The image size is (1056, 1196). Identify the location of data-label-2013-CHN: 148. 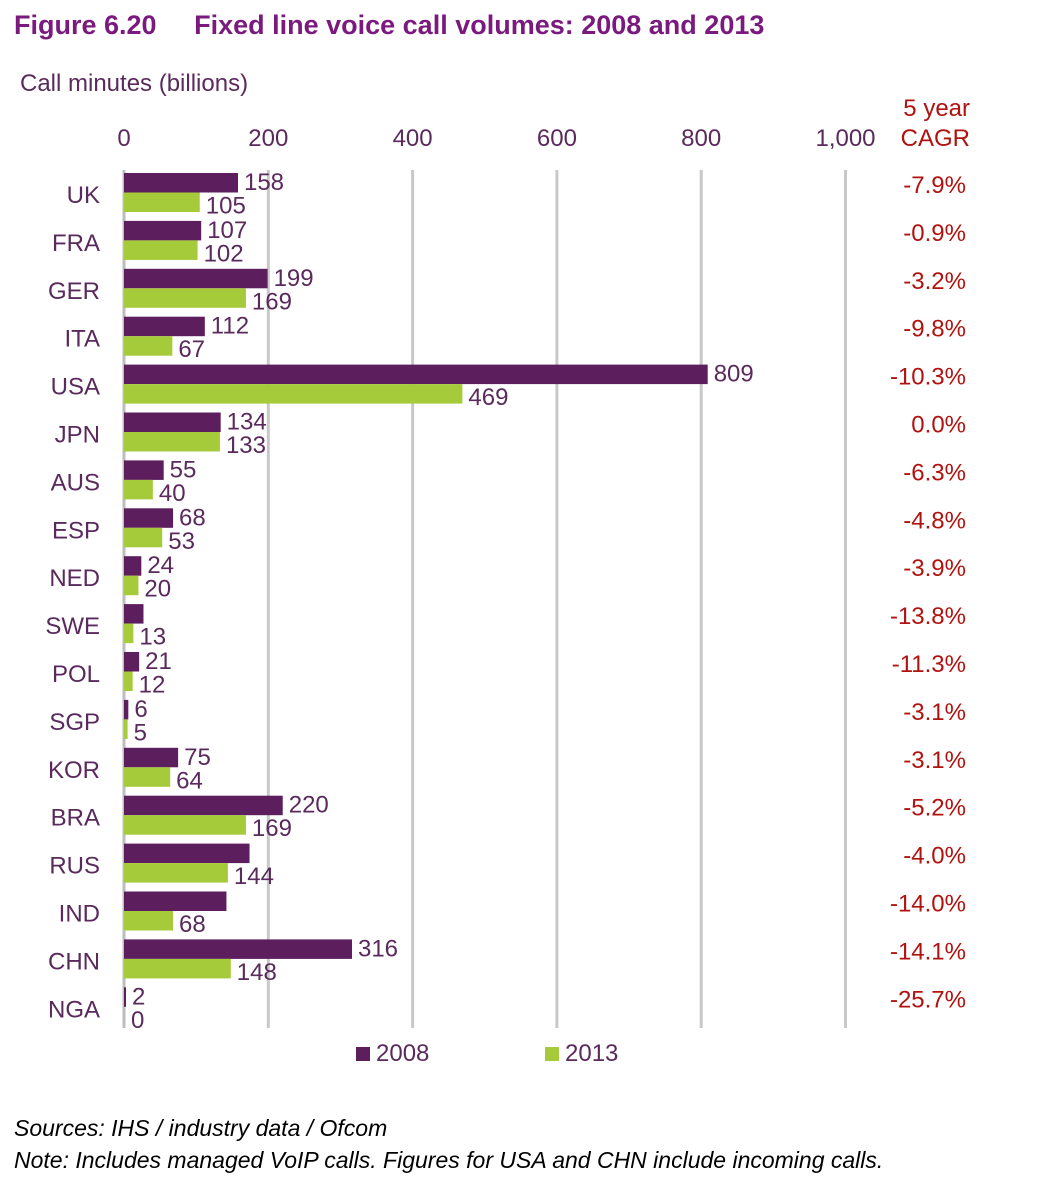
(257, 972).